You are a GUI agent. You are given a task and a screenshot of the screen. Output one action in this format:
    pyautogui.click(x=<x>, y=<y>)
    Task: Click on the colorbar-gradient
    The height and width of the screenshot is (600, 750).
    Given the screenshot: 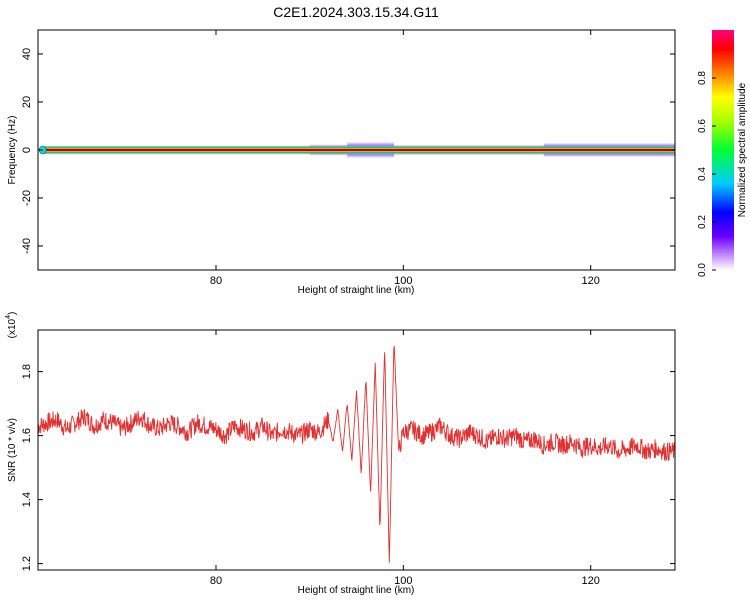 What is the action you would take?
    pyautogui.click(x=723, y=150)
    